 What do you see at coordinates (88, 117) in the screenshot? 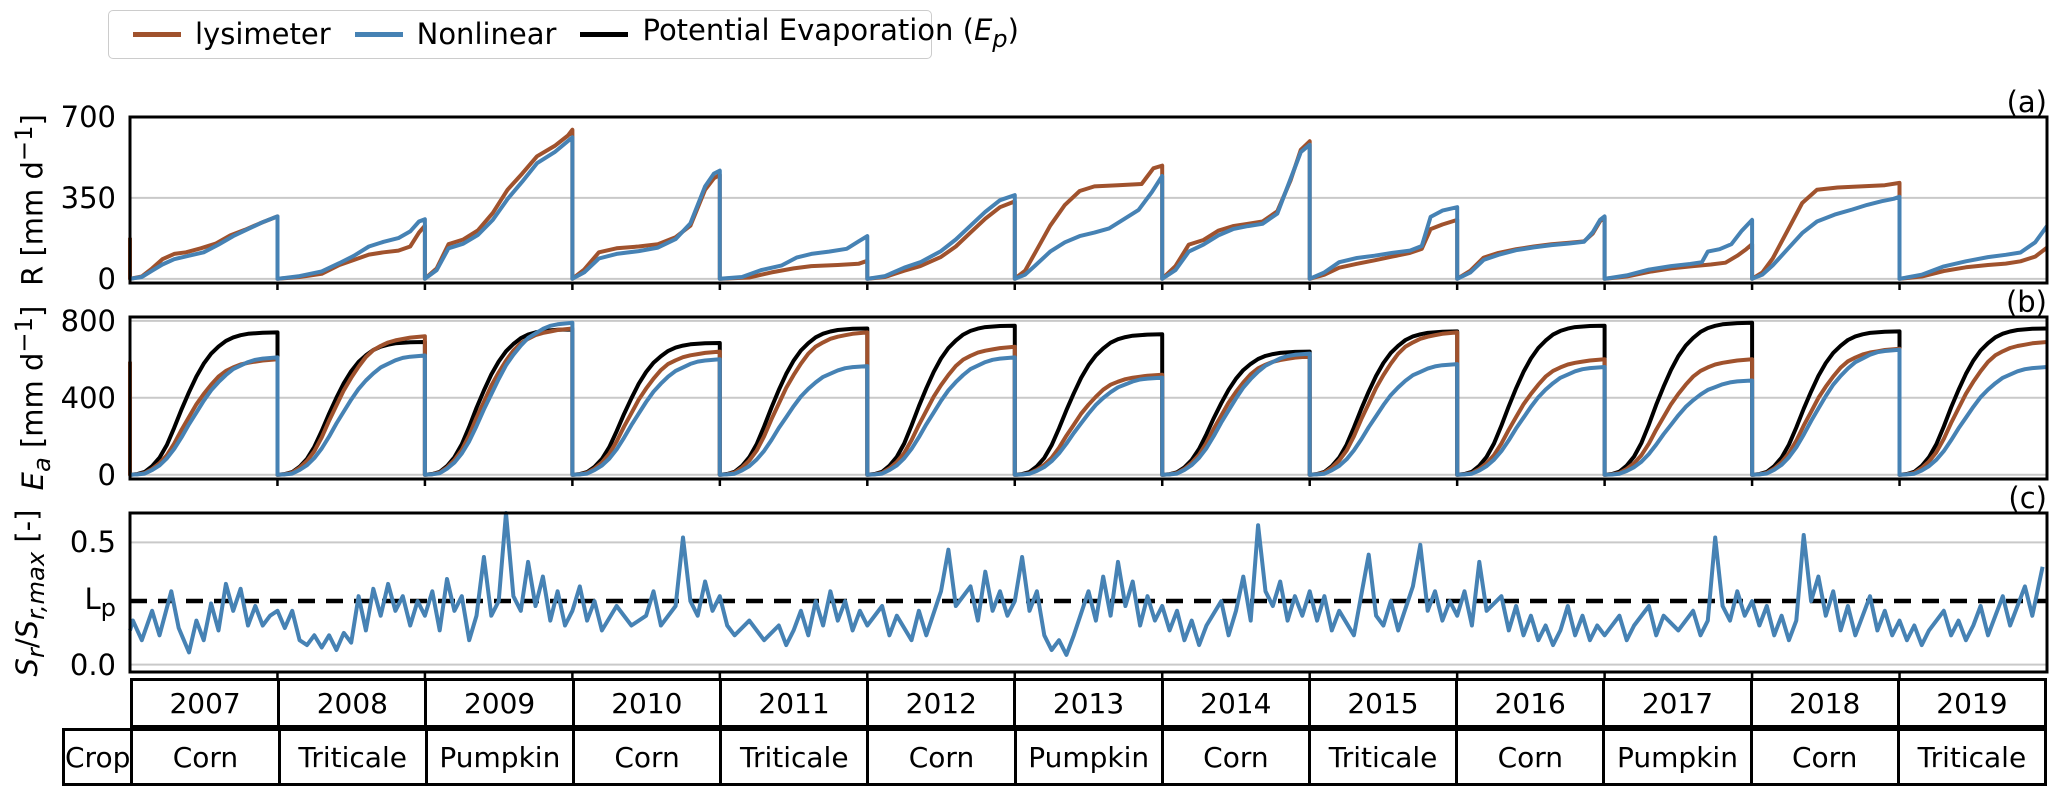
I see `y-tick-label-a: 700` at bounding box center [88, 117].